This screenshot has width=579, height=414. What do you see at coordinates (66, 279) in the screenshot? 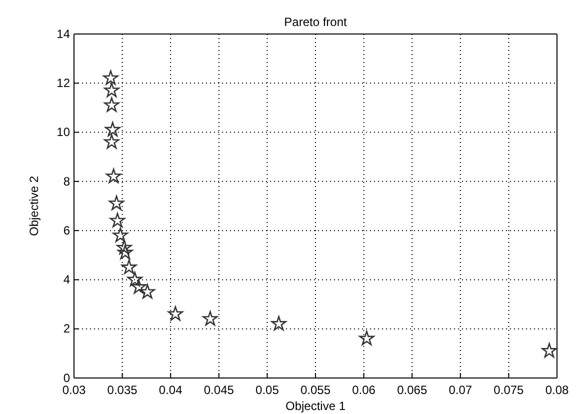
I see `y-tick-label: 4` at bounding box center [66, 279].